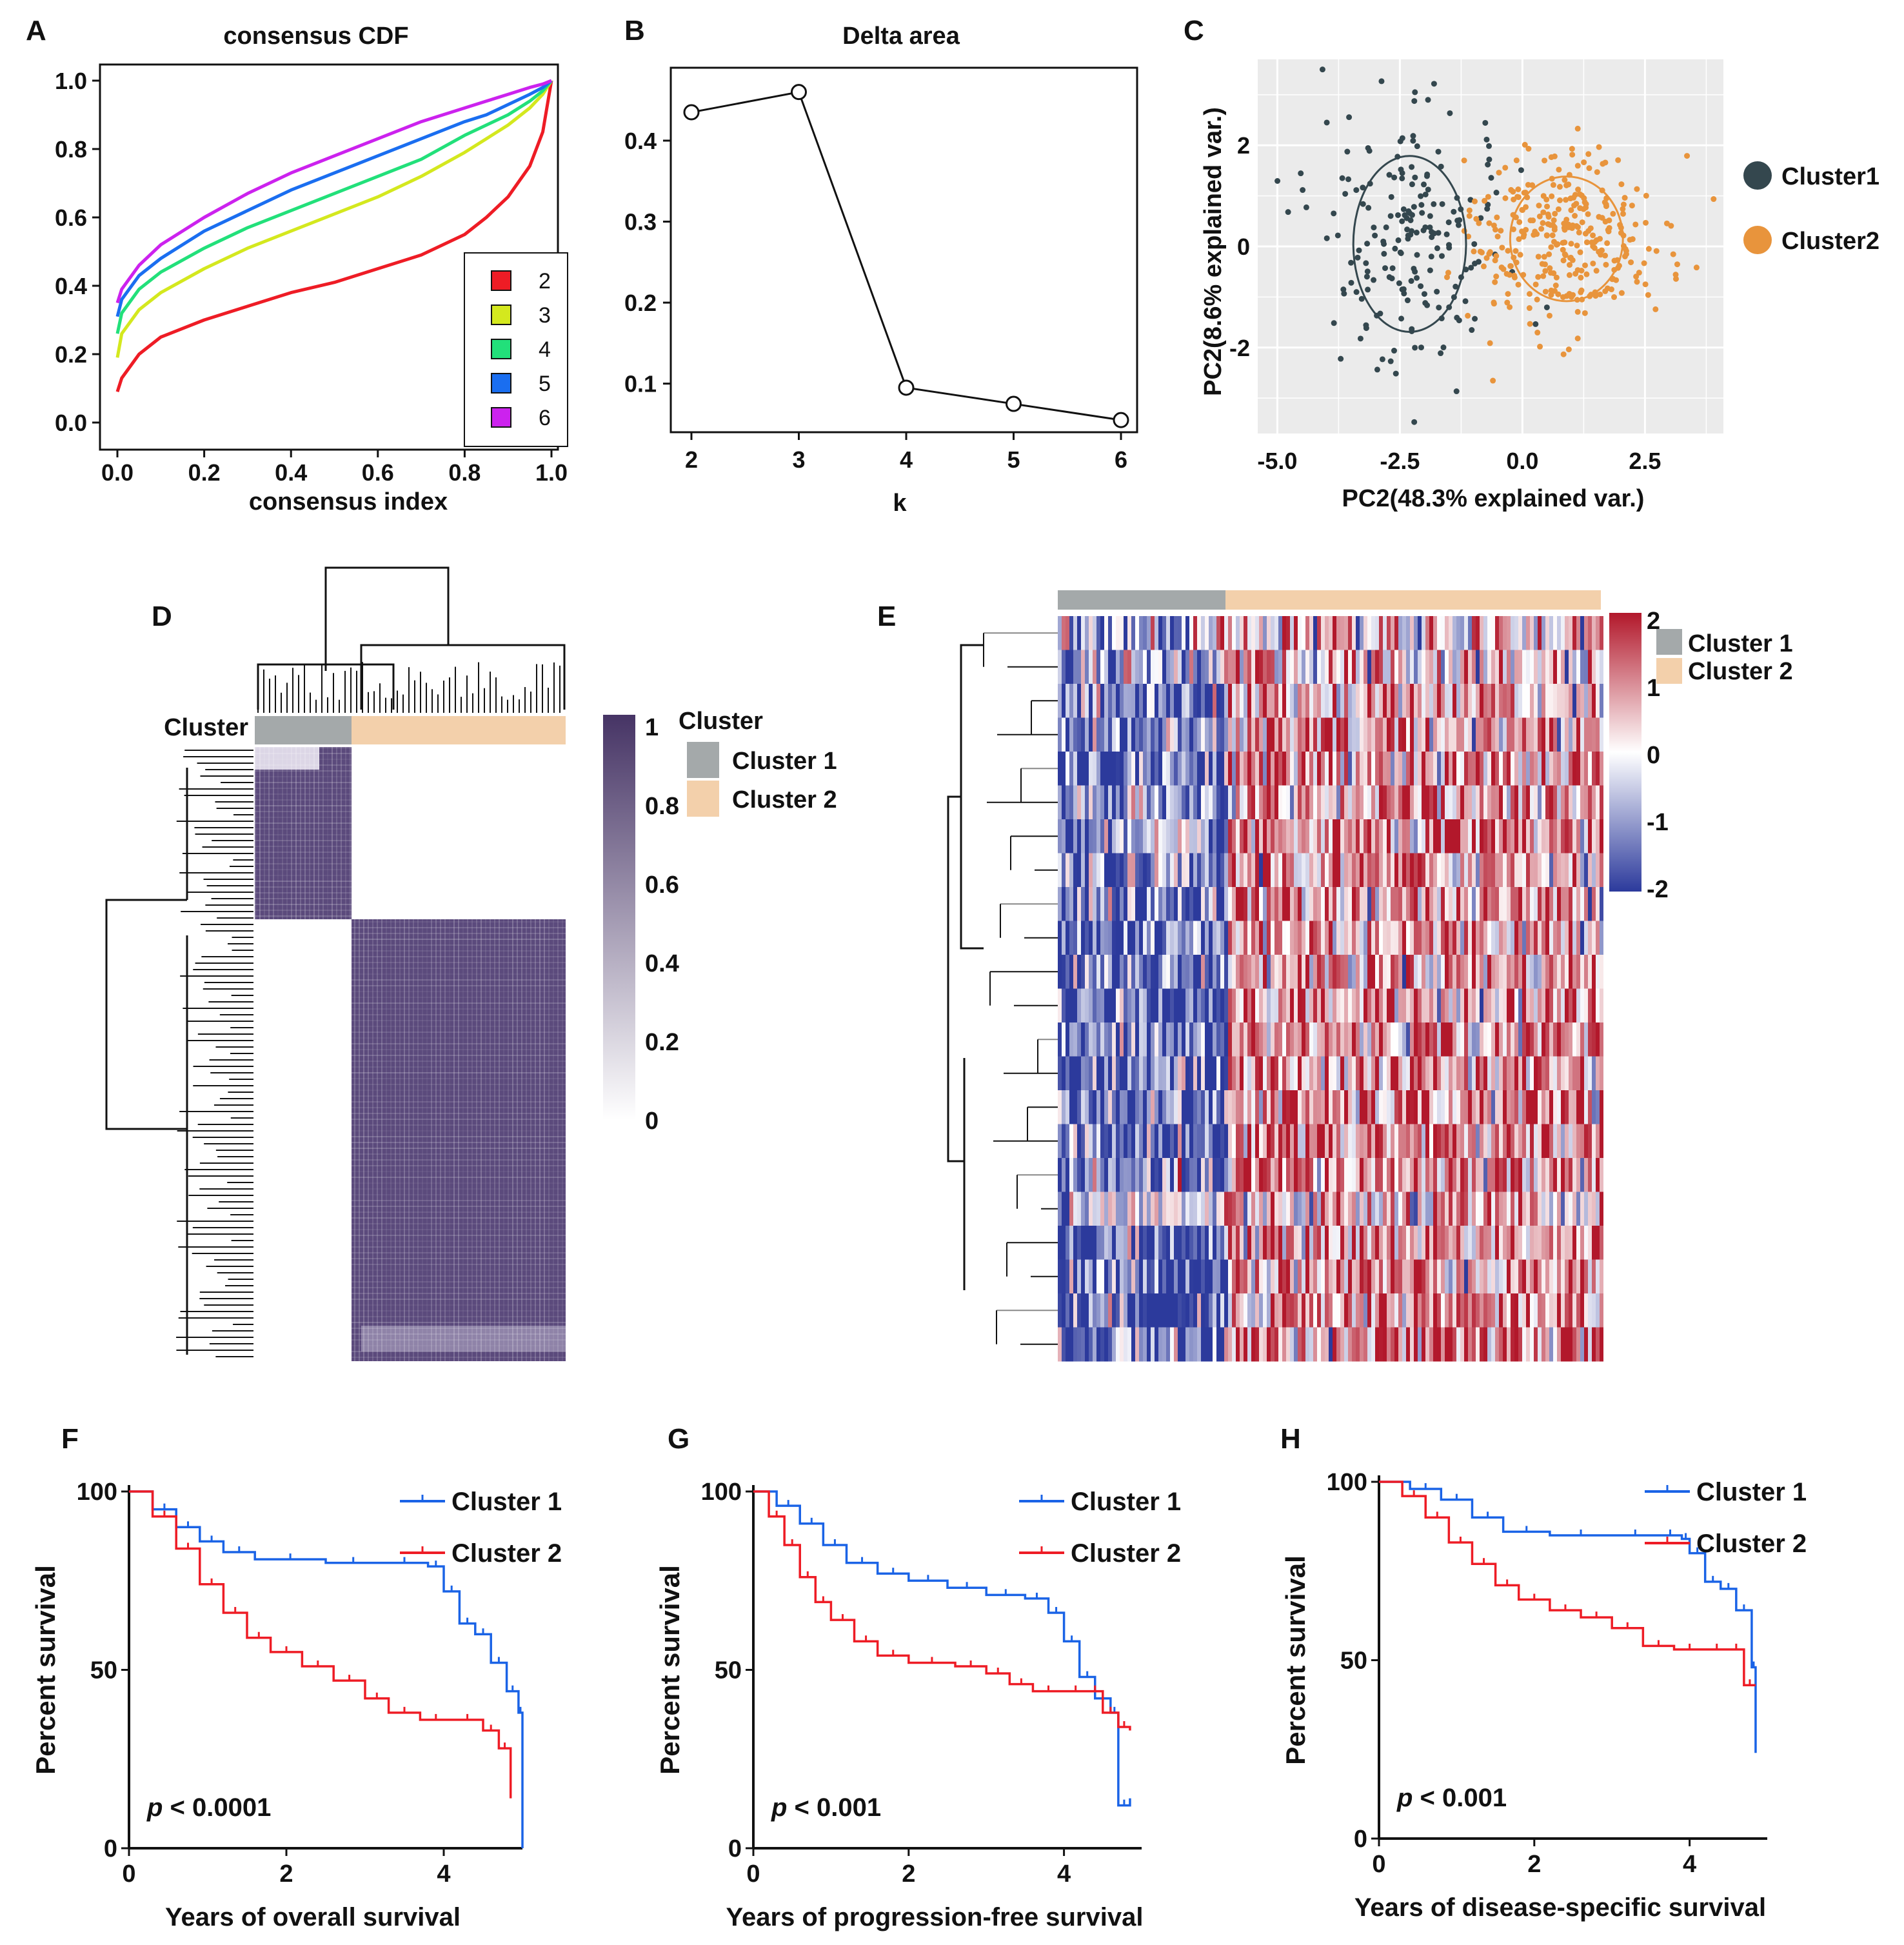 The height and width of the screenshot is (1945, 1904). I want to click on panel-g-y-tick-label: 0, so click(735, 1848).